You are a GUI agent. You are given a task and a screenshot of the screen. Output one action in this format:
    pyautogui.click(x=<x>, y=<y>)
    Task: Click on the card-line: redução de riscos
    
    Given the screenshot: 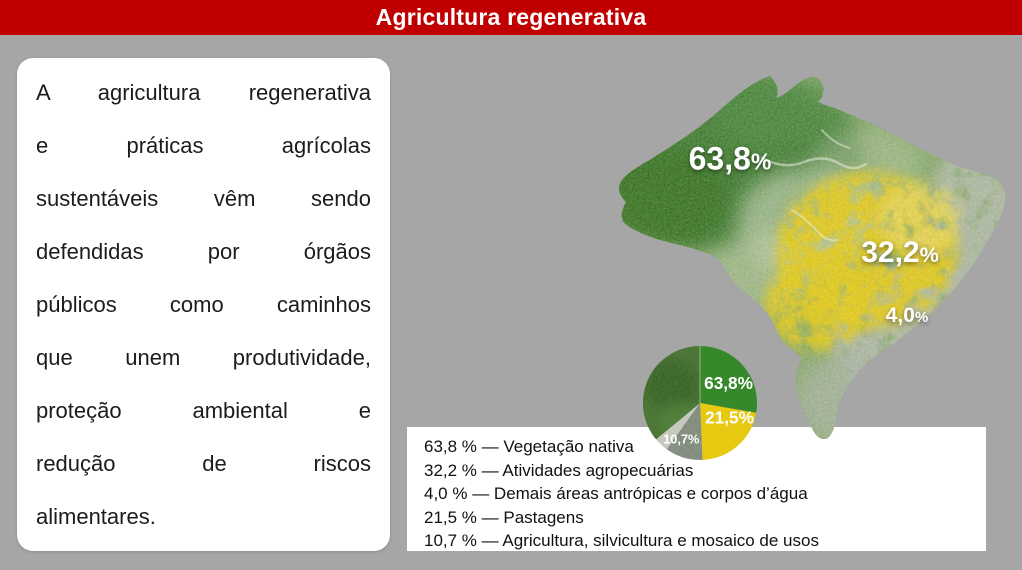 What is the action you would take?
    pyautogui.click(x=203, y=463)
    